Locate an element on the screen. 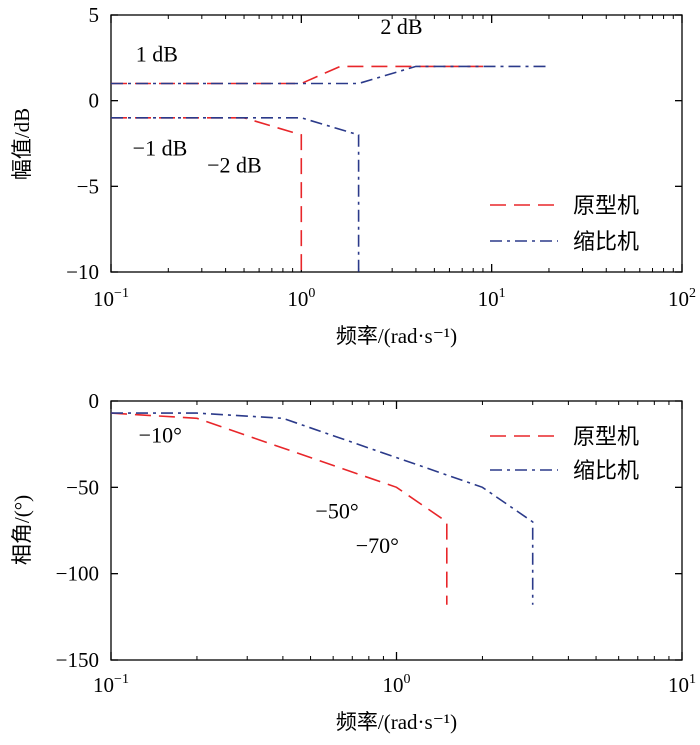  magnitude-annotation: −2 dB is located at coordinates (234, 165).